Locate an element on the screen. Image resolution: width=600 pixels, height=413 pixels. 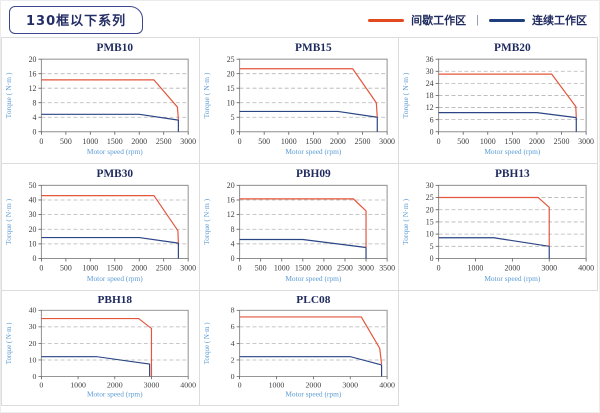
svg-text: 15 is located at coordinates (231, 88).